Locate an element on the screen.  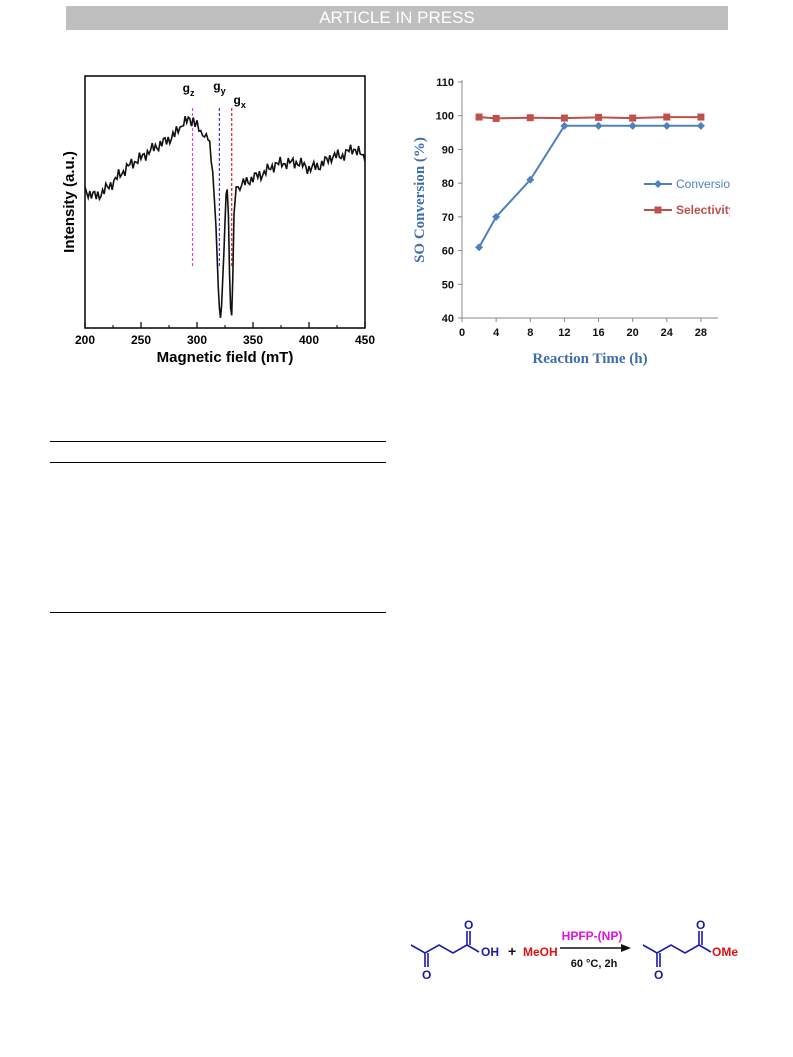
epr-x-tick-label: 250 is located at coordinates (141, 340).